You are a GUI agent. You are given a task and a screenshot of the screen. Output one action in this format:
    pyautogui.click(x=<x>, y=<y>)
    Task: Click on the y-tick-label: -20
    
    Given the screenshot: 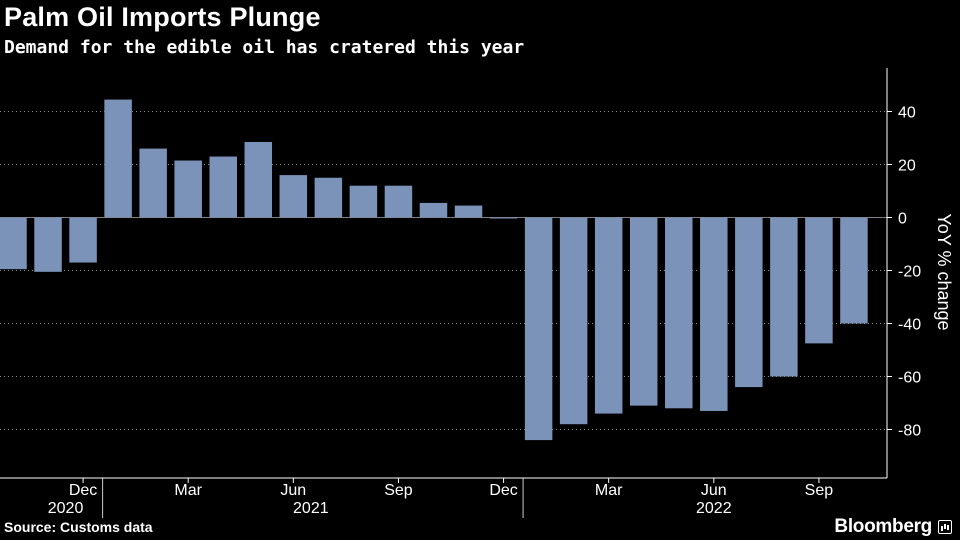 What is the action you would take?
    pyautogui.click(x=909, y=272)
    